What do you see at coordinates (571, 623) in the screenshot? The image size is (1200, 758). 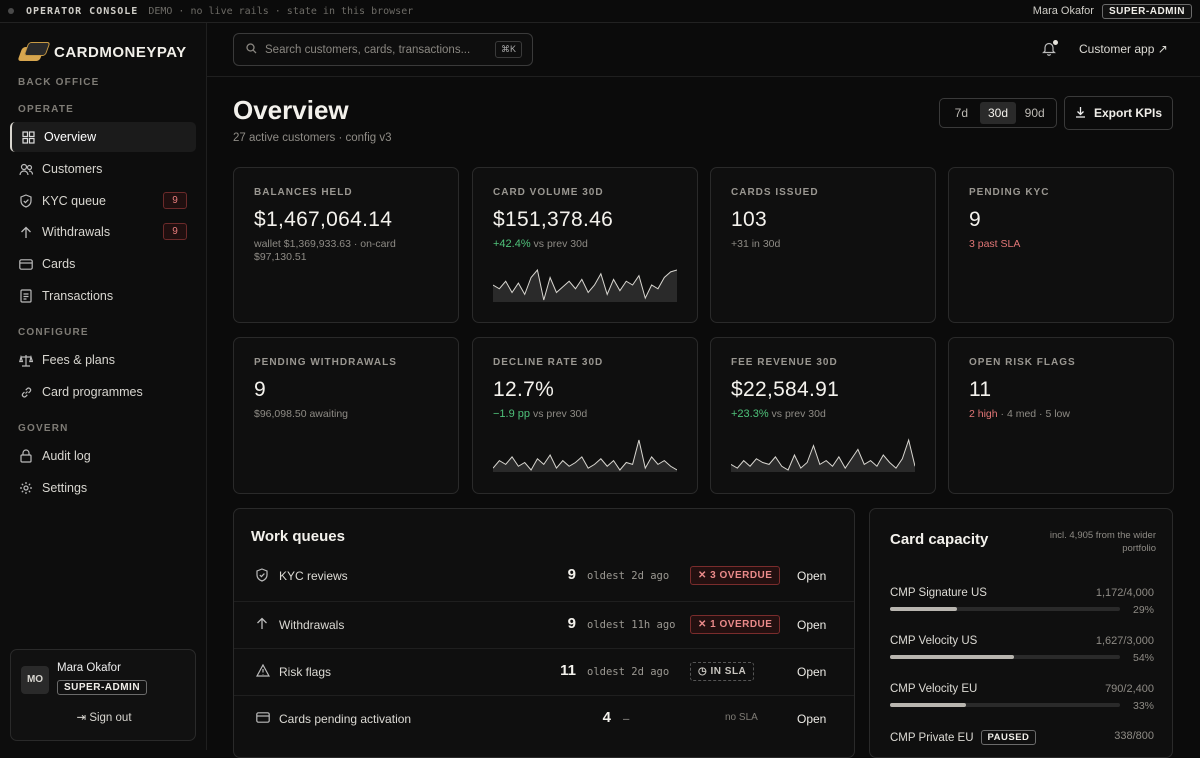 I see `queue-count: 9` at bounding box center [571, 623].